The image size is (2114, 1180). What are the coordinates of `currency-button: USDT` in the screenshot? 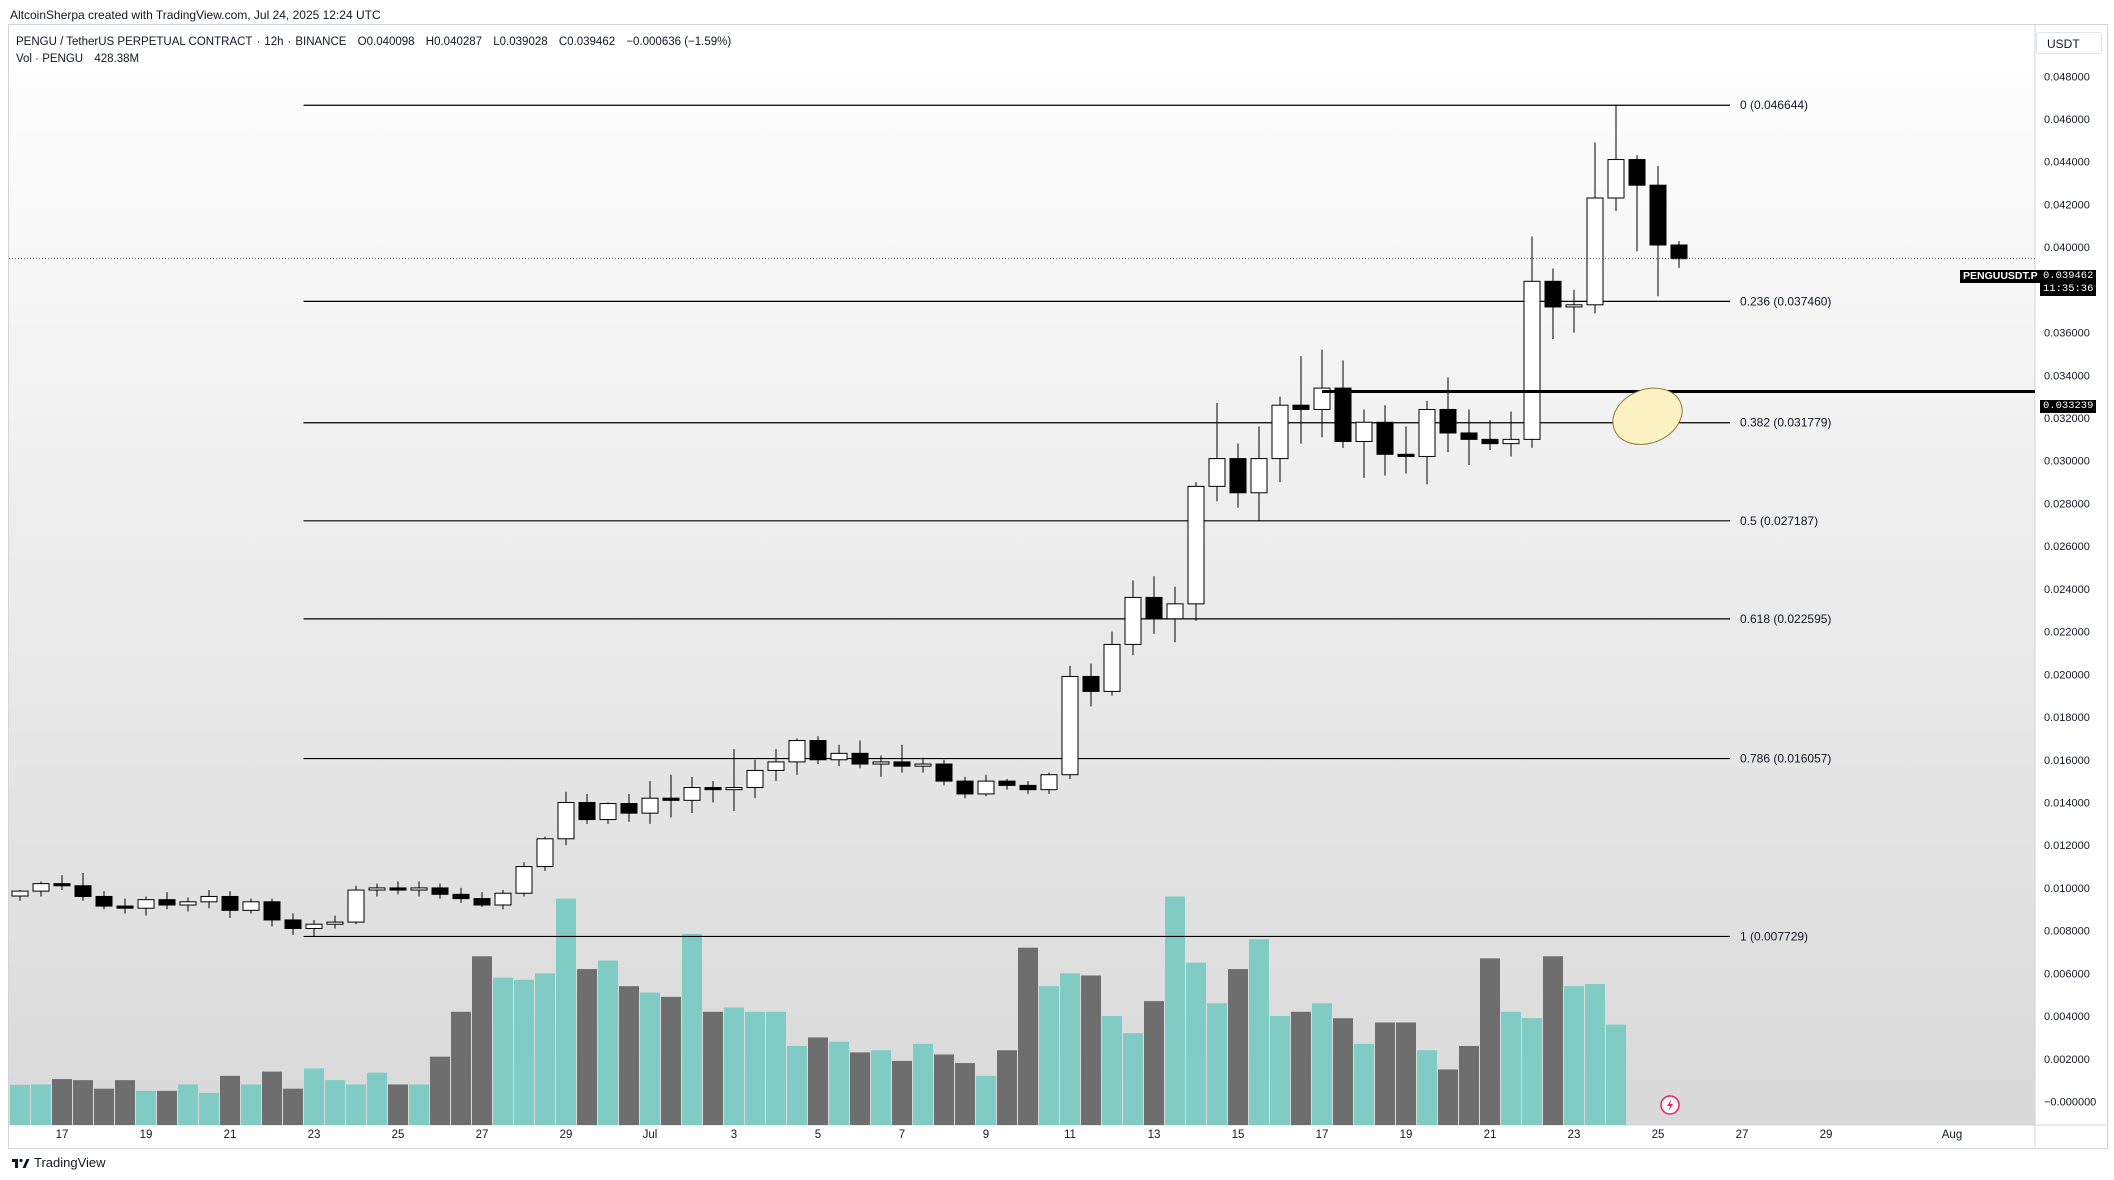 It's located at (2069, 43).